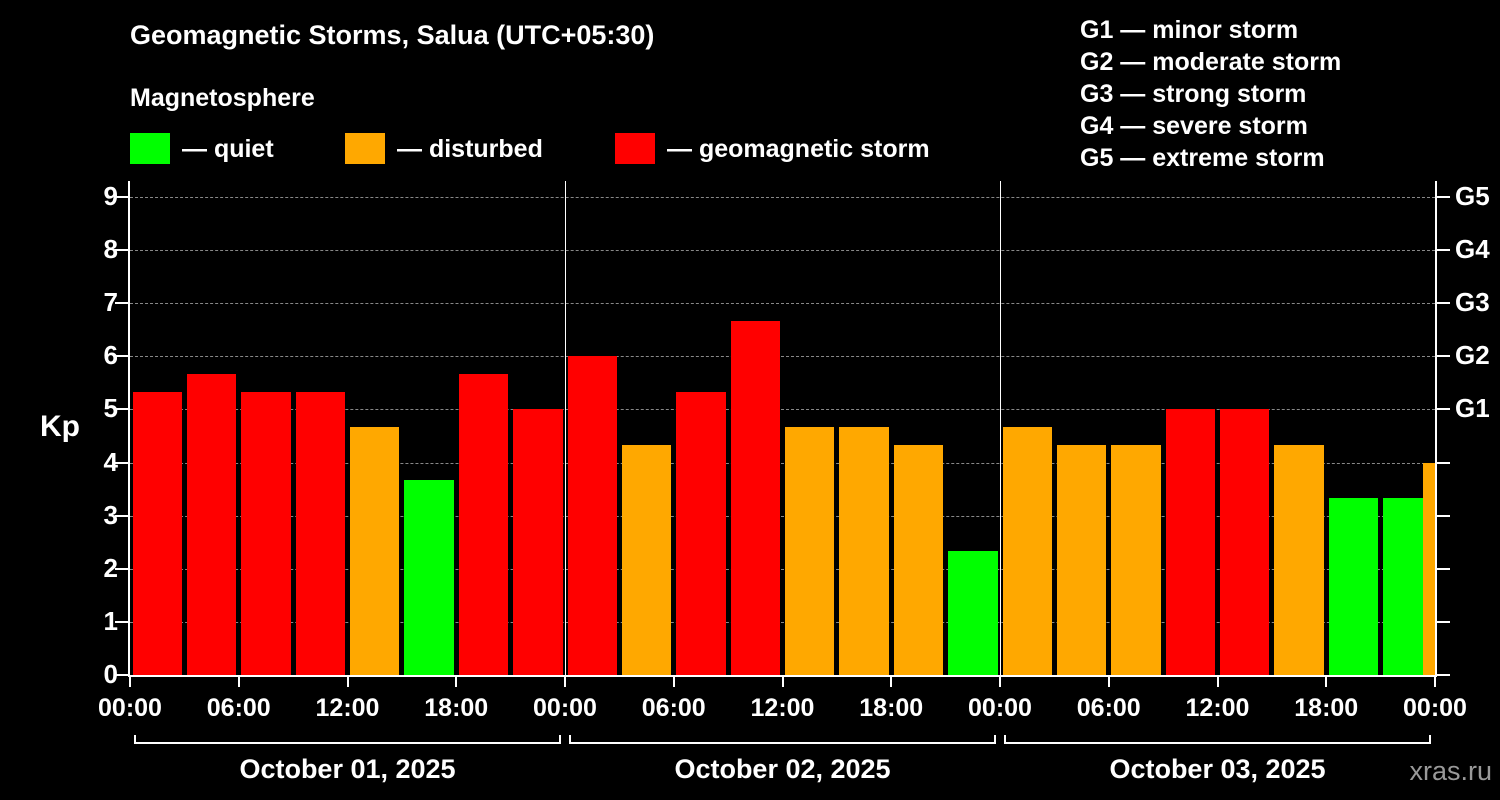 The width and height of the screenshot is (1500, 800). Describe the element at coordinates (110, 195) in the screenshot. I see `y-axis-tick-label: 9` at that location.